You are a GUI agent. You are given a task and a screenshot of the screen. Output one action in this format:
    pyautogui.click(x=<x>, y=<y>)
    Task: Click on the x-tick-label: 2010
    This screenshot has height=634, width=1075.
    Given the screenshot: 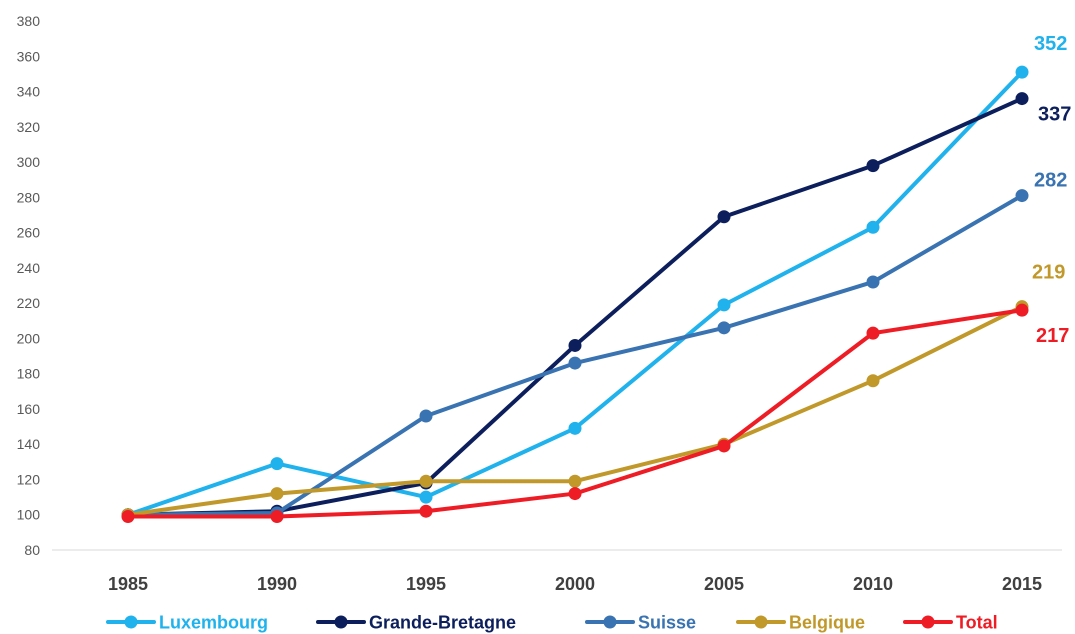 What is the action you would take?
    pyautogui.click(x=873, y=584)
    